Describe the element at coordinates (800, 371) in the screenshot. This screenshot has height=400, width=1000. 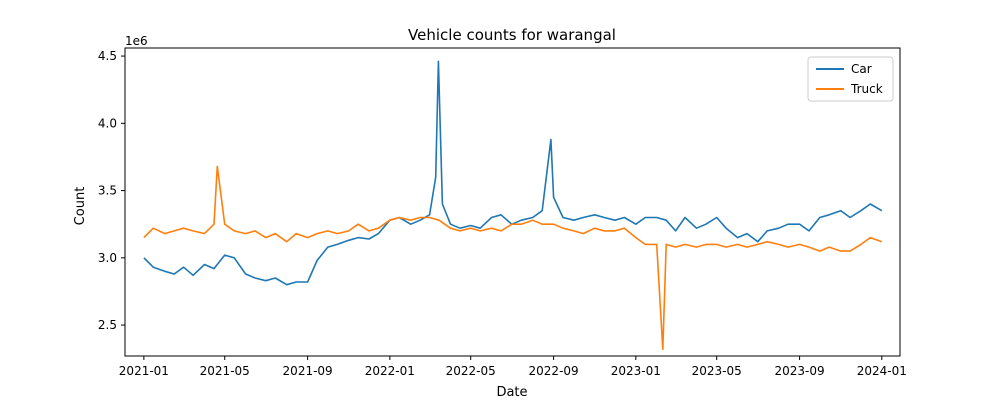
I see `x-tick-label: 2023-09` at that location.